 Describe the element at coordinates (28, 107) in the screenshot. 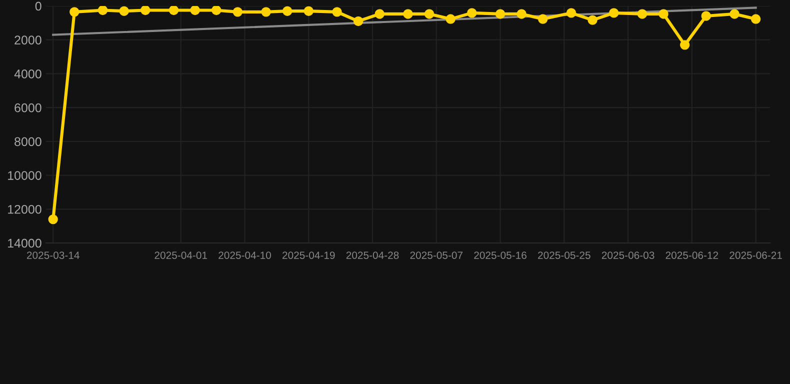

I see `y-tick-label: 6000` at that location.